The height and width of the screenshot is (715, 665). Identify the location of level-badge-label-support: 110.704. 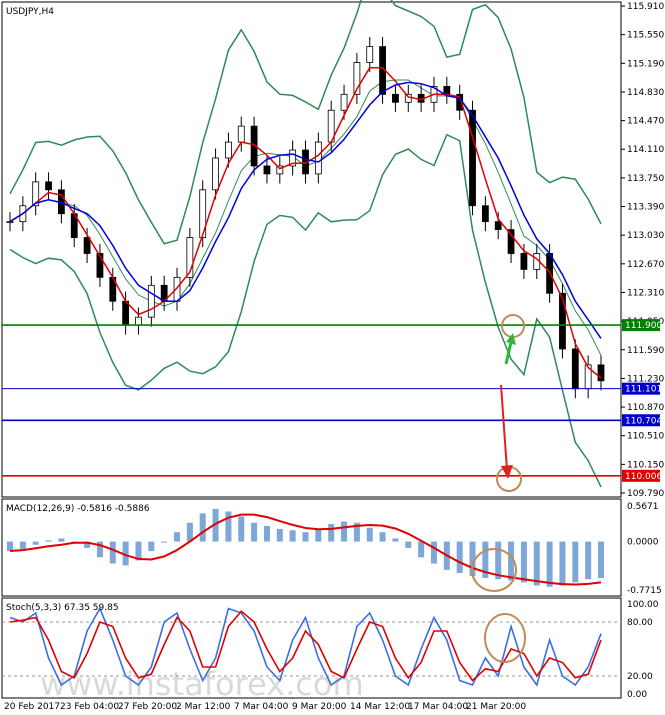
(643, 421).